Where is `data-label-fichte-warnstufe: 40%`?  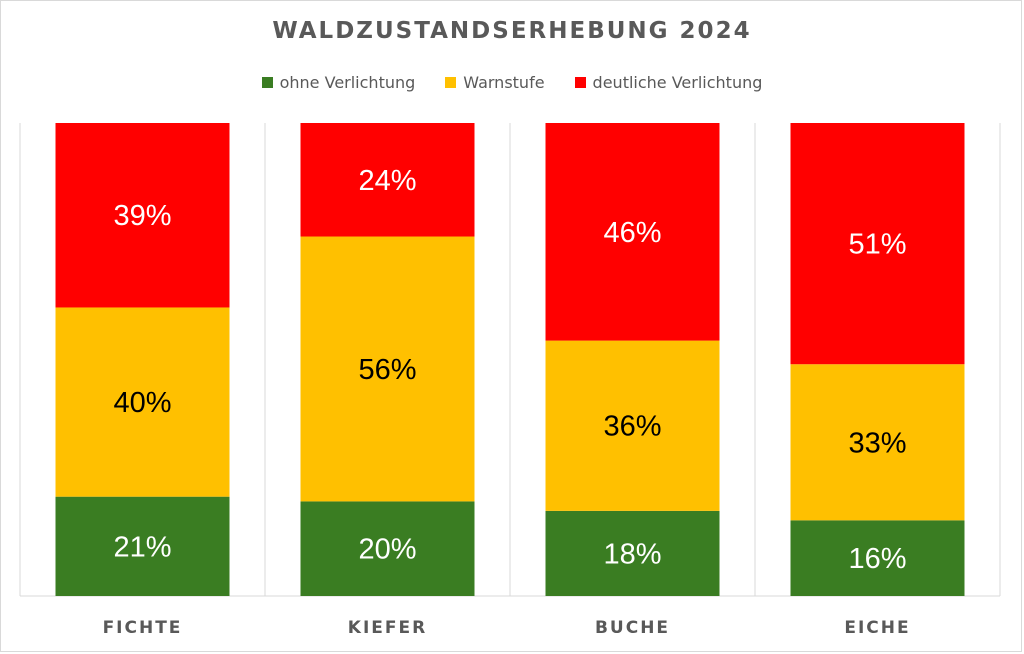
data-label-fichte-warnstufe: 40% is located at coordinates (142, 403).